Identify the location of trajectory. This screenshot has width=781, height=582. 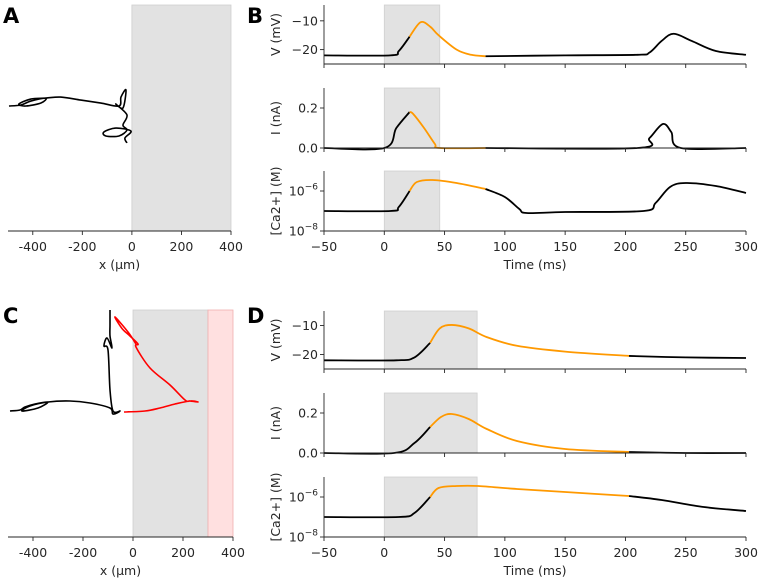
(70, 116).